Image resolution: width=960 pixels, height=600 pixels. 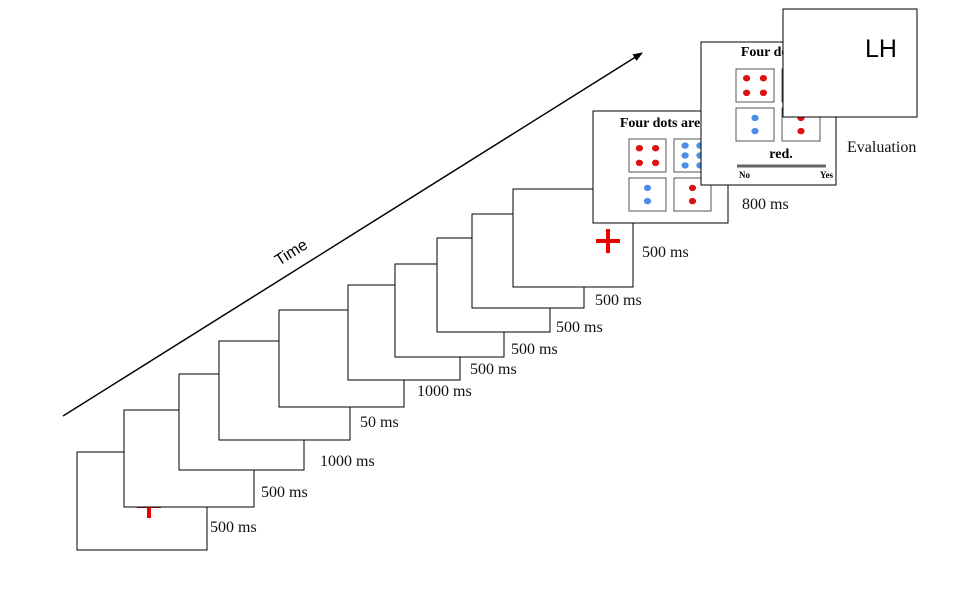 What do you see at coordinates (379, 422) in the screenshot?
I see `duration-label: 50 ms` at bounding box center [379, 422].